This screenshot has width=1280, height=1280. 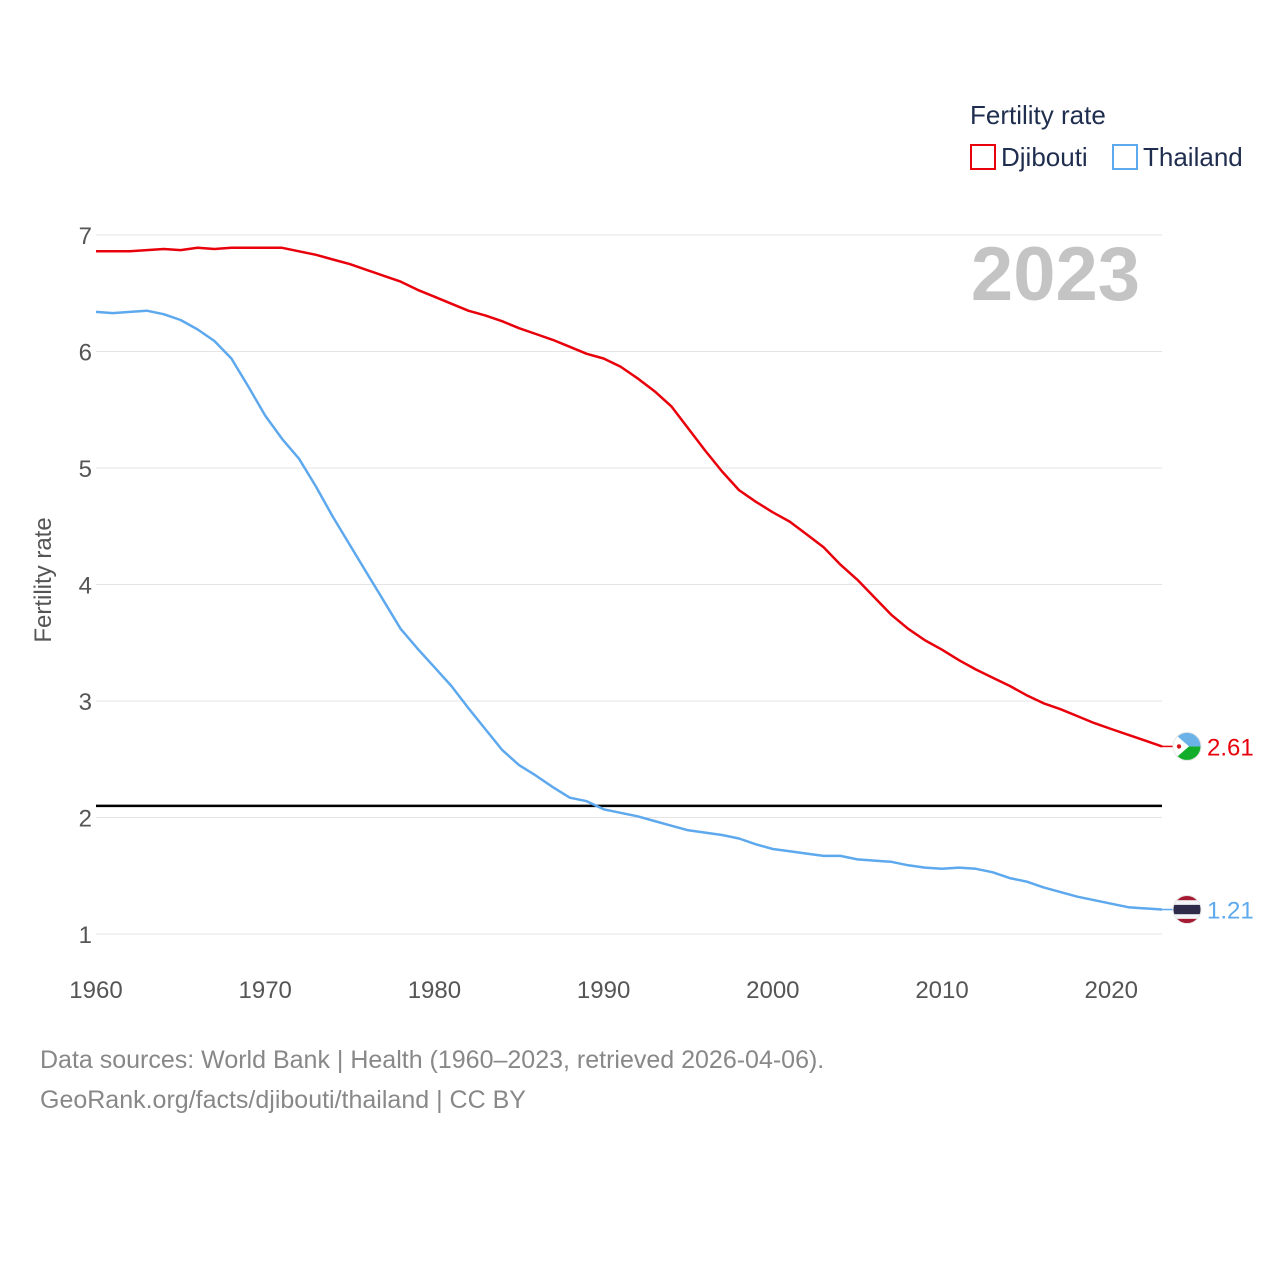 What do you see at coordinates (1055, 274) in the screenshot?
I see `current-year-label: 2023` at bounding box center [1055, 274].